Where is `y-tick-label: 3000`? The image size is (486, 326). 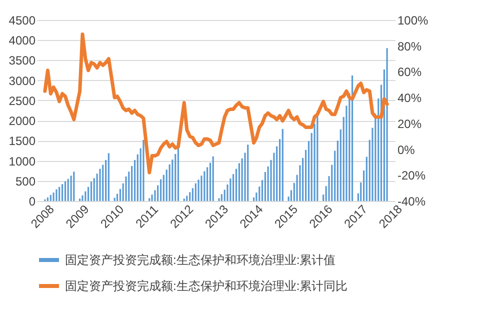 y-tick-label: 3000 is located at coordinates (22, 81).